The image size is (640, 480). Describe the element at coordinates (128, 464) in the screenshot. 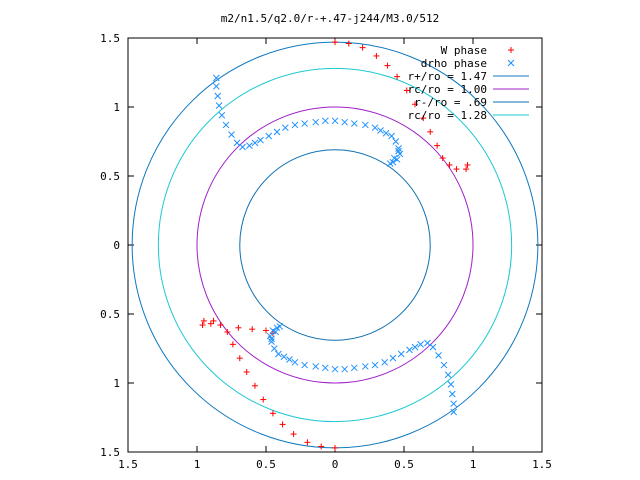

I see `x-tick-label: 1.5` at that location.